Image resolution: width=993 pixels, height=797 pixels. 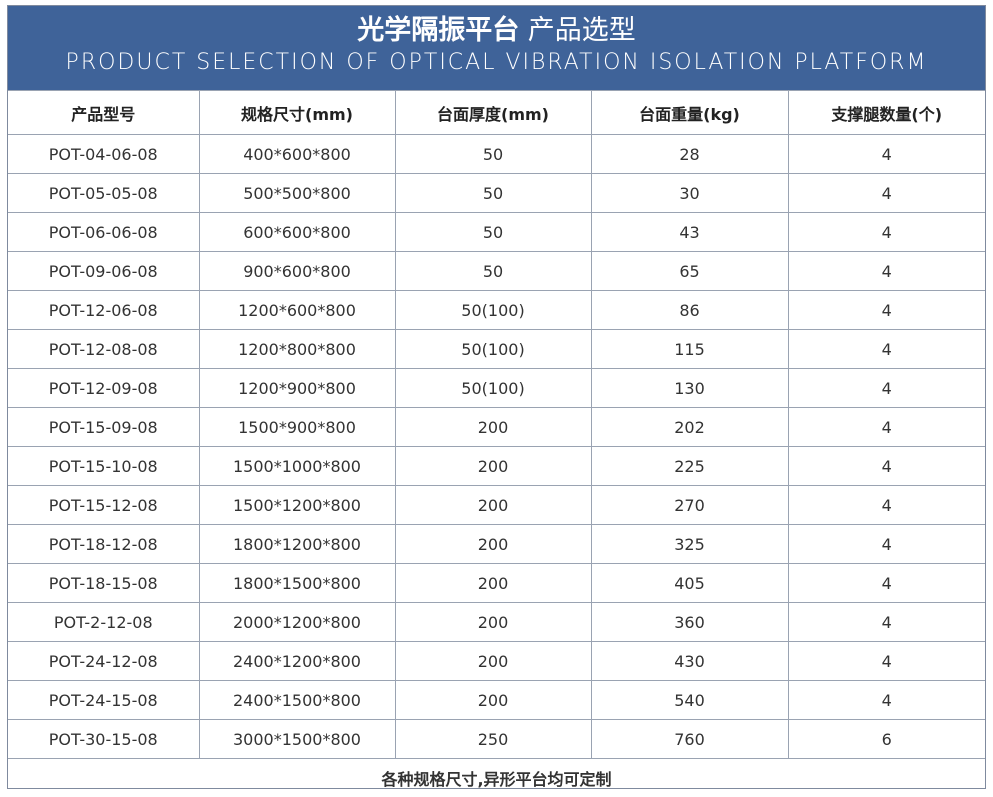 I want to click on column-header: 产品型号, so click(x=103, y=113).